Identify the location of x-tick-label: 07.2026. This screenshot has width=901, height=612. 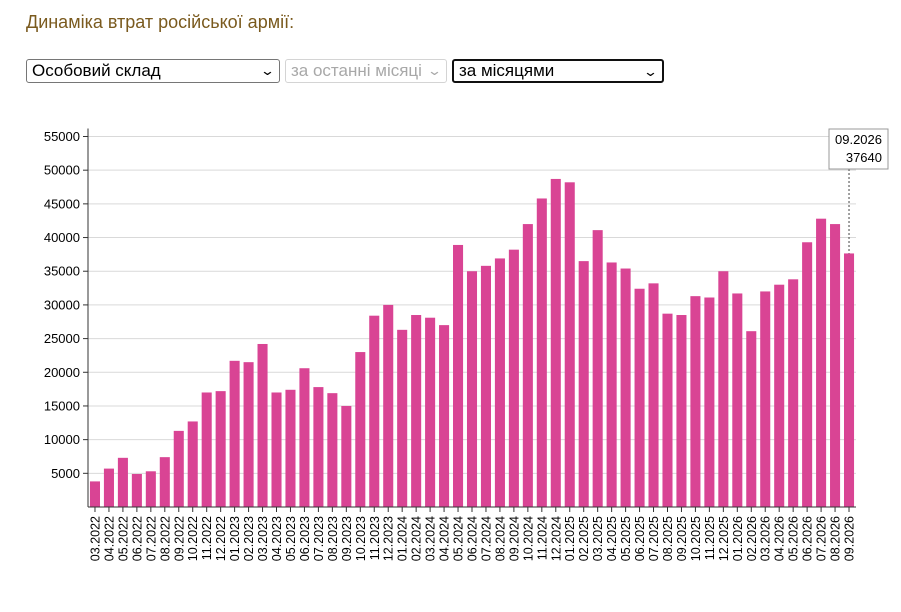
(822, 538).